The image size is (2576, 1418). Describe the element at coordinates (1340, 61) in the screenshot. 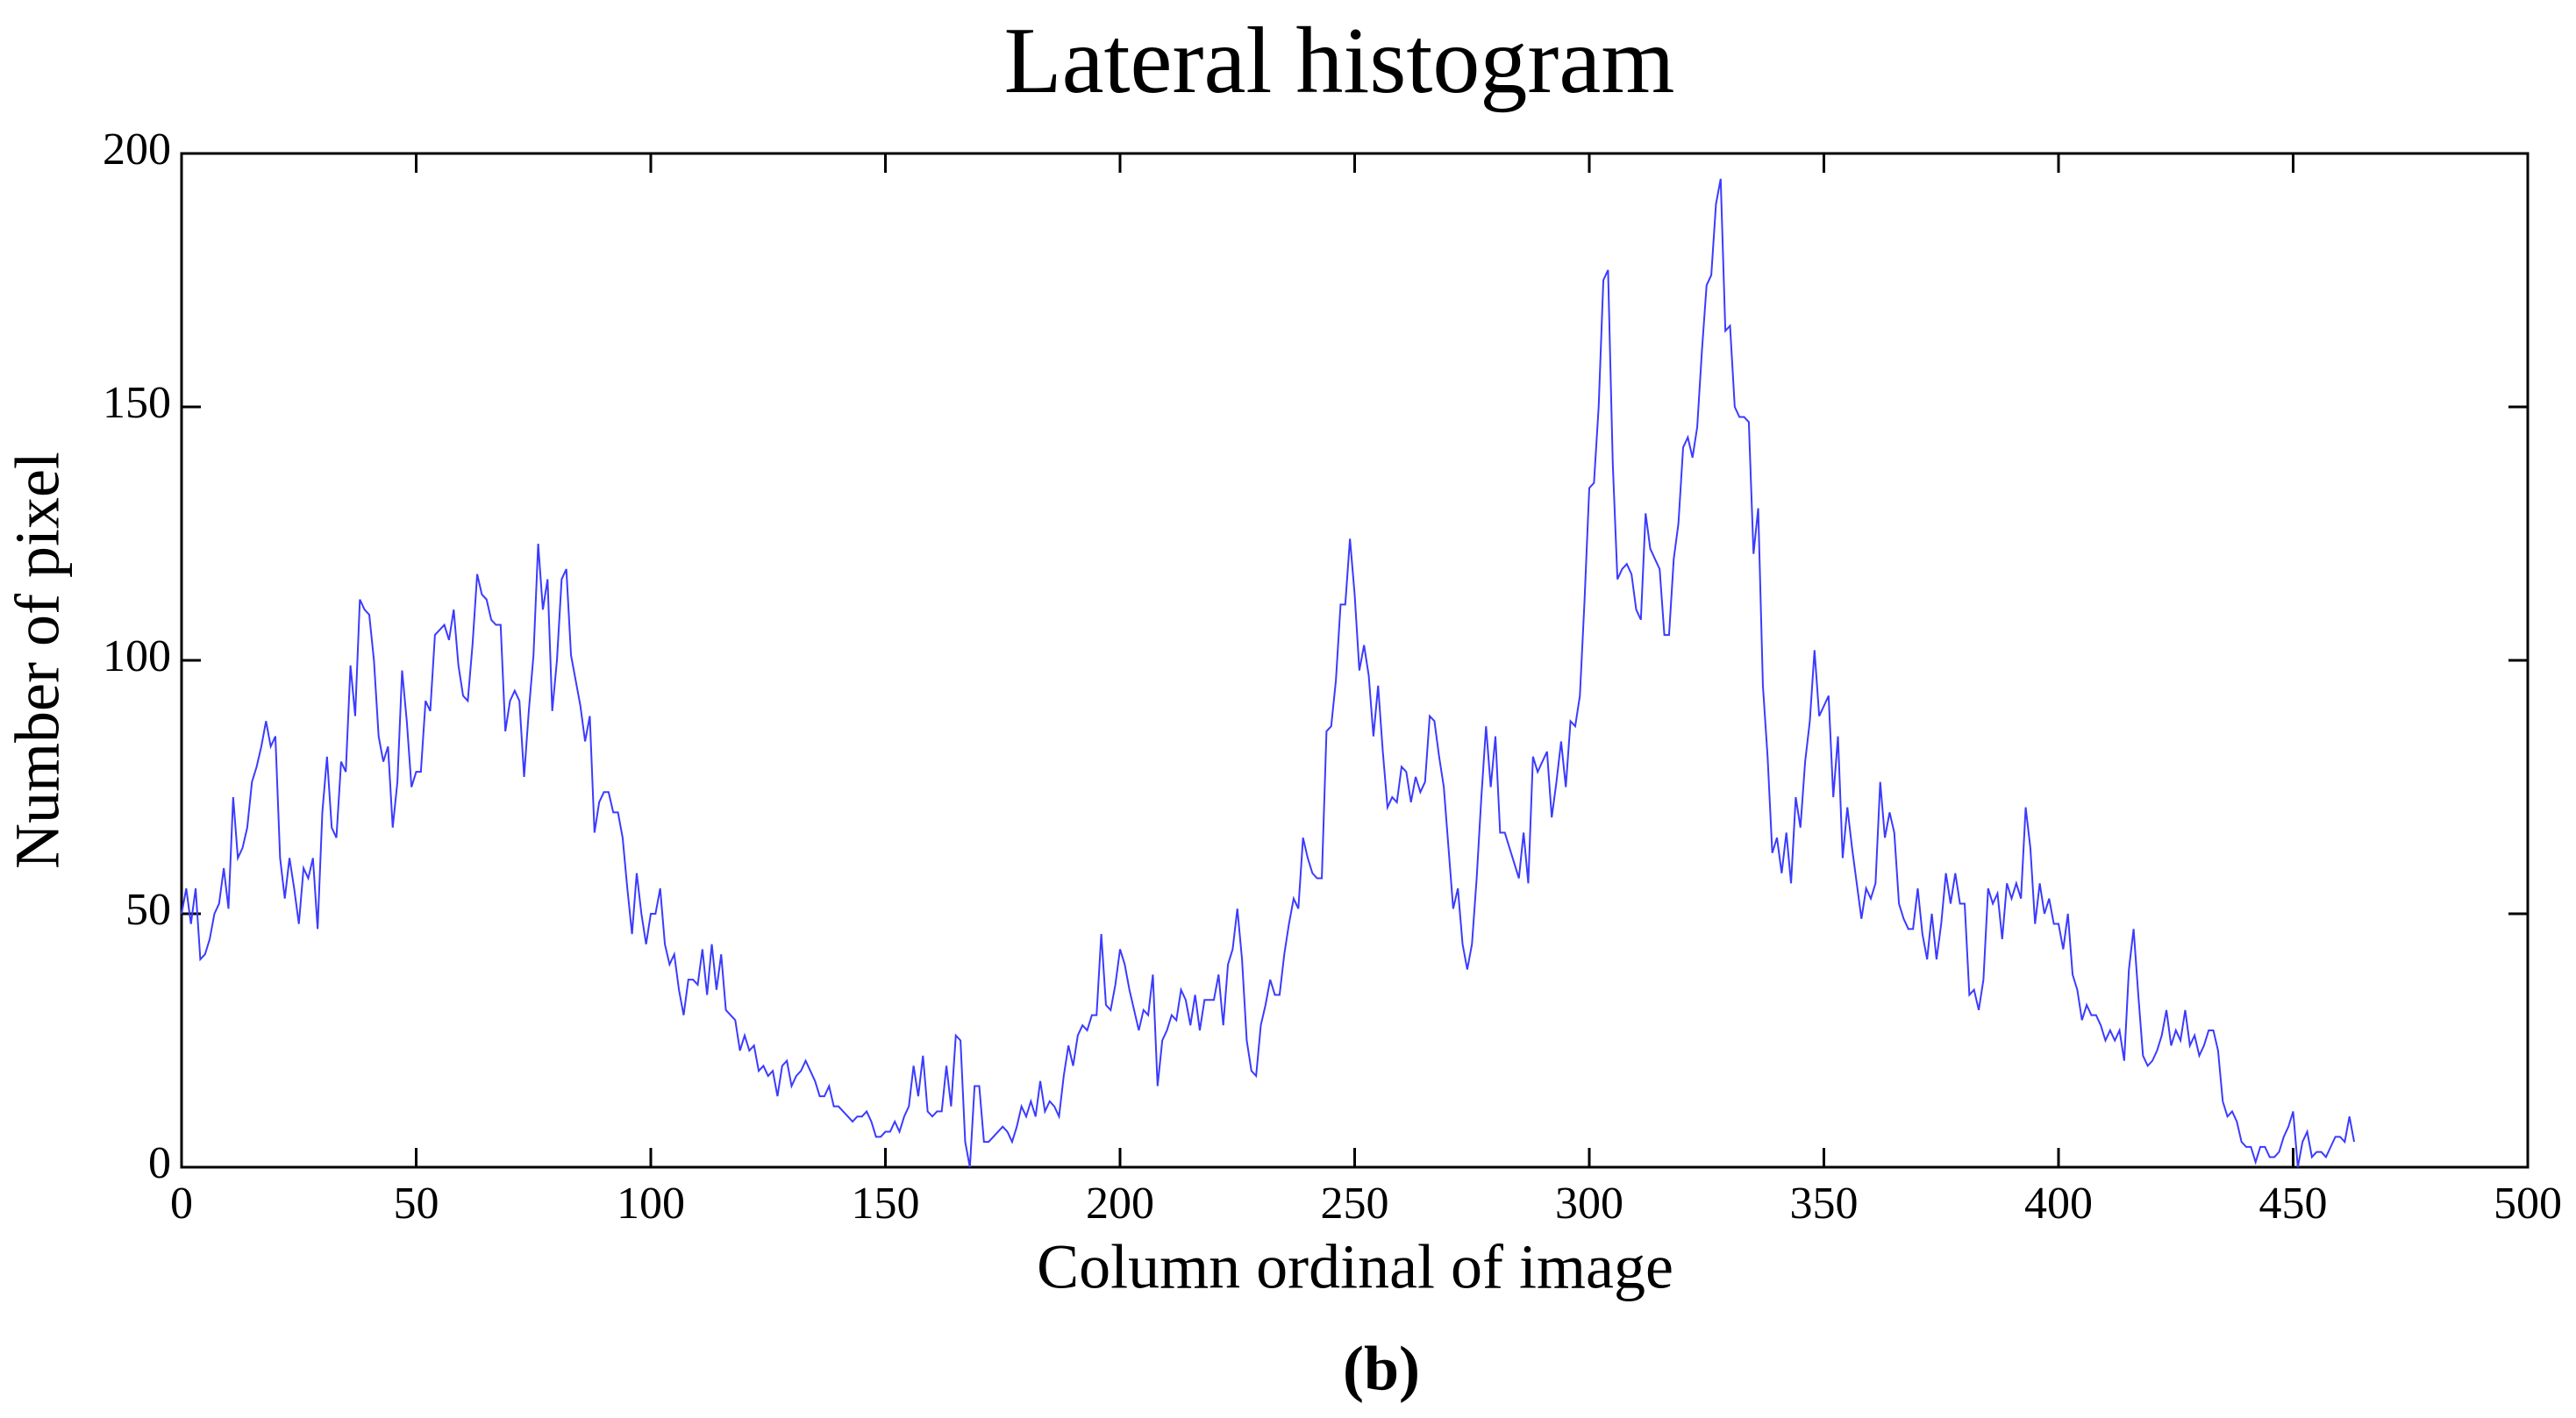

I see `chart-title: Lateral histogram` at that location.